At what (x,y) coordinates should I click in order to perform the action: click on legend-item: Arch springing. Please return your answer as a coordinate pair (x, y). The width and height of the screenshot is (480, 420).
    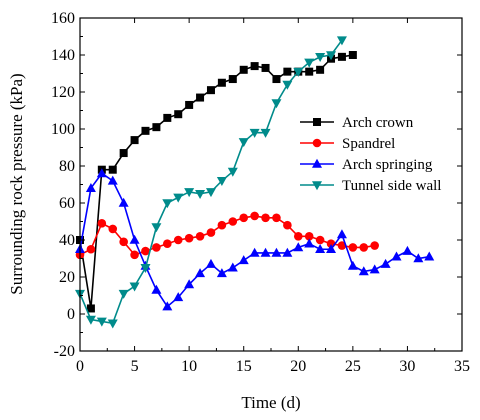
    Looking at the image, I should click on (366, 165).